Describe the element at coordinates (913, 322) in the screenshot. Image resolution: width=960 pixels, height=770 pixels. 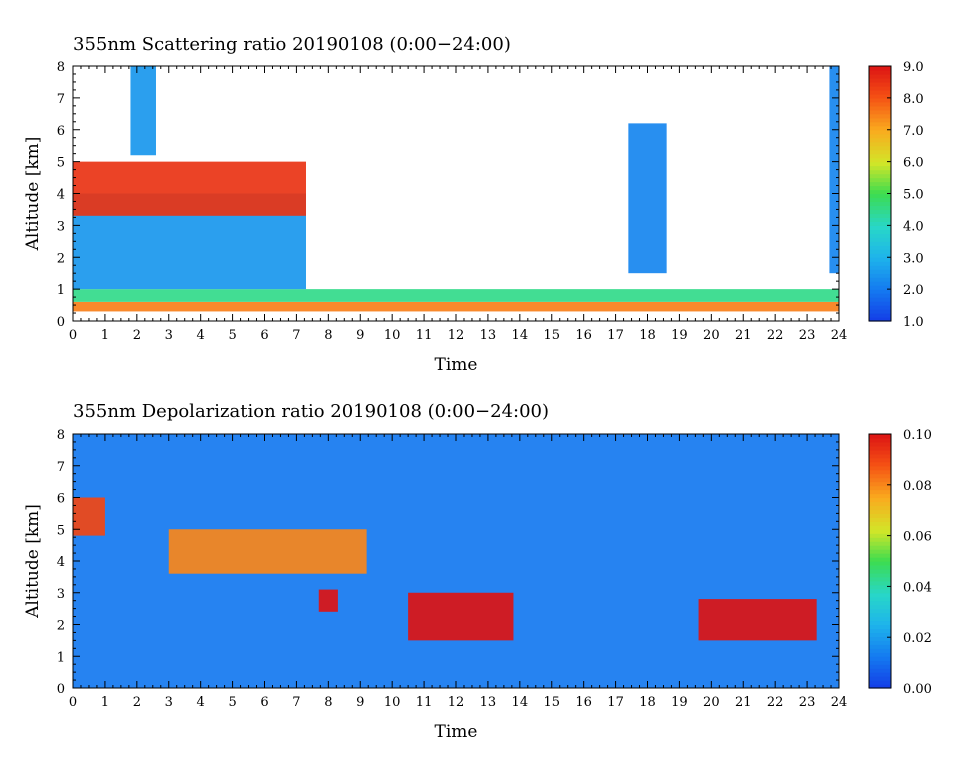
I see `colorbar-tick-label: 1.0` at that location.